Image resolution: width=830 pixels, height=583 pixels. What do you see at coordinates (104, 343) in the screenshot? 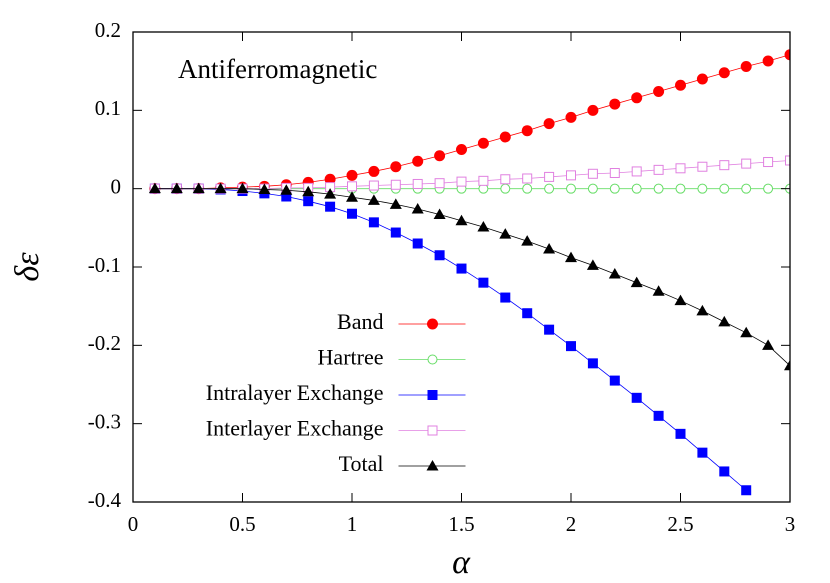
I see `y-tick-label: -0.2` at bounding box center [104, 343].